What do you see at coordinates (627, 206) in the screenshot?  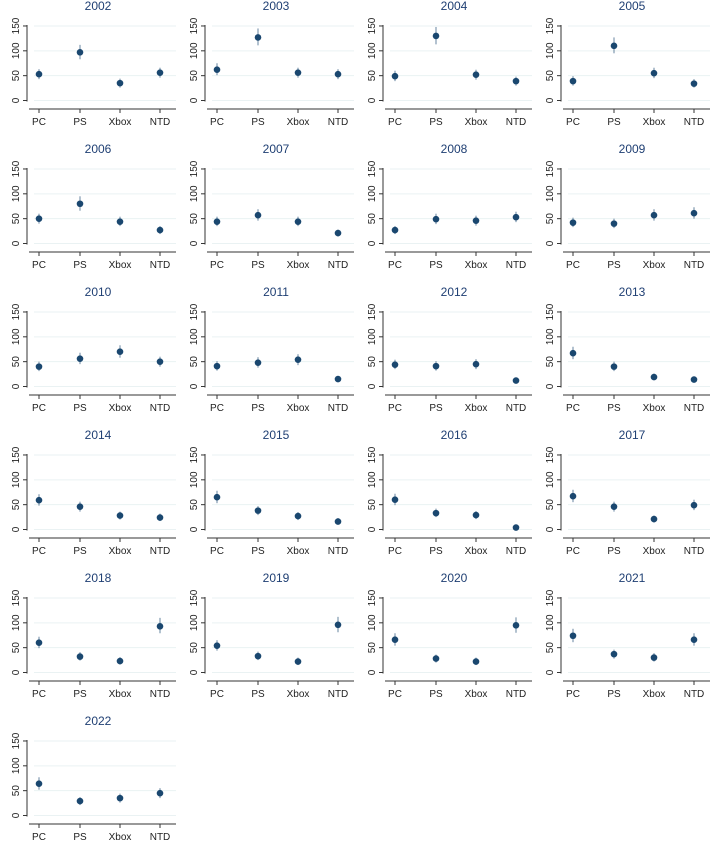 I see `panel-plot: 2009 0 50 100 150 PC PS Xbox NTD` at bounding box center [627, 206].